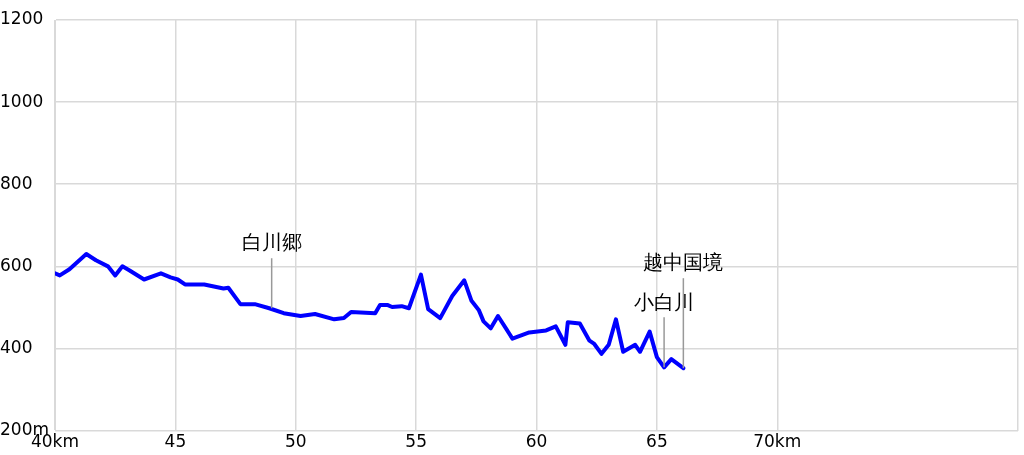 The image size is (1024, 455). I want to click on y-tick-label: 1000, so click(22, 100).